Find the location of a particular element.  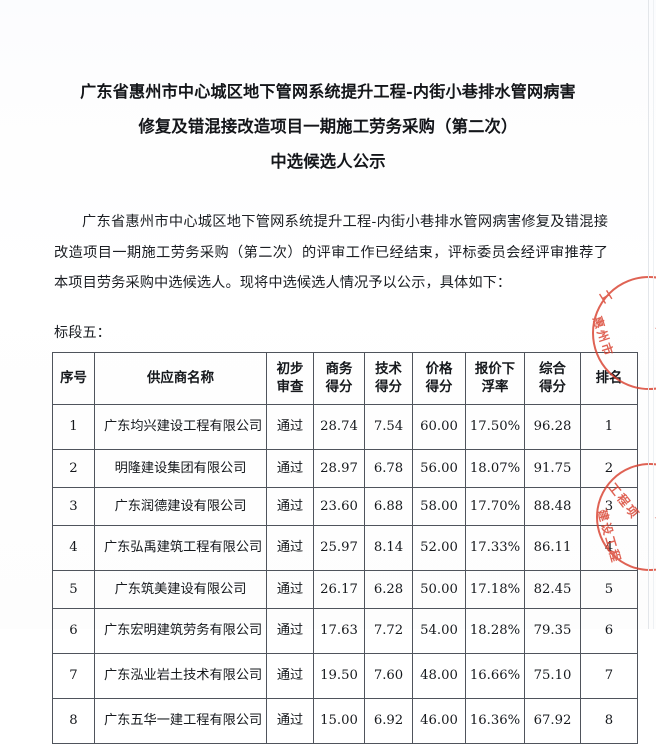

cell-index: 1 is located at coordinates (73, 426).